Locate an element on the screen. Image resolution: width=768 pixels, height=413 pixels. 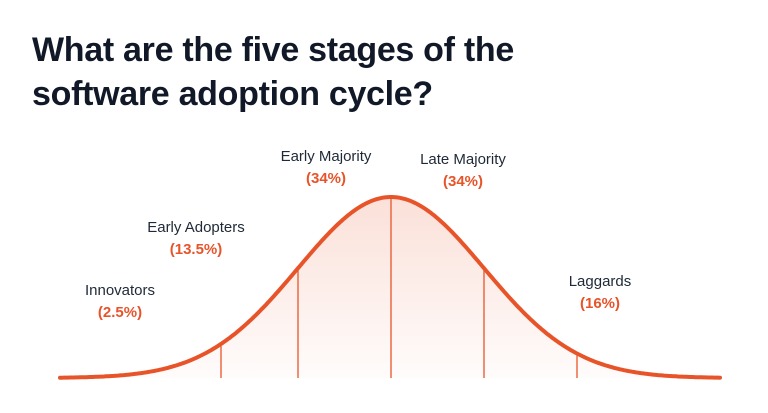
stage-percent: (2.5%) is located at coordinates (120, 312).